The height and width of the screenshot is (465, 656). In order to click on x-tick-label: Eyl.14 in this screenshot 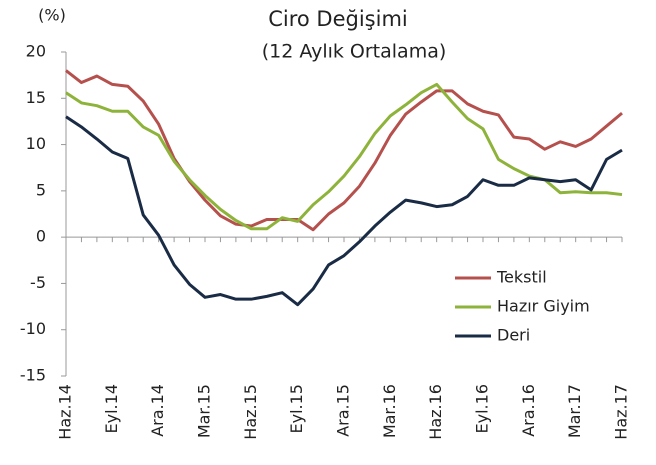, I will do `click(111, 408)`.